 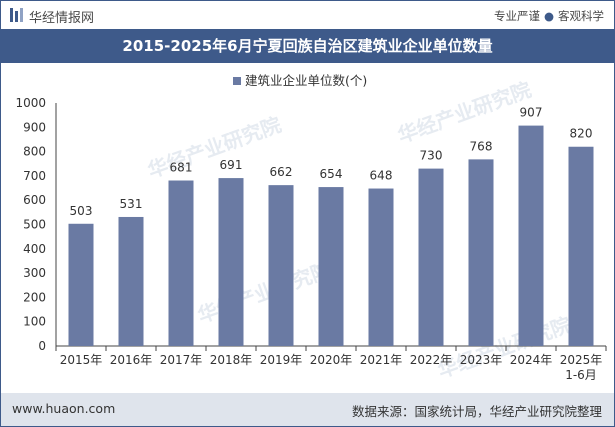 What do you see at coordinates (531, 113) in the screenshot?
I see `bar-value-label: 907` at bounding box center [531, 113].